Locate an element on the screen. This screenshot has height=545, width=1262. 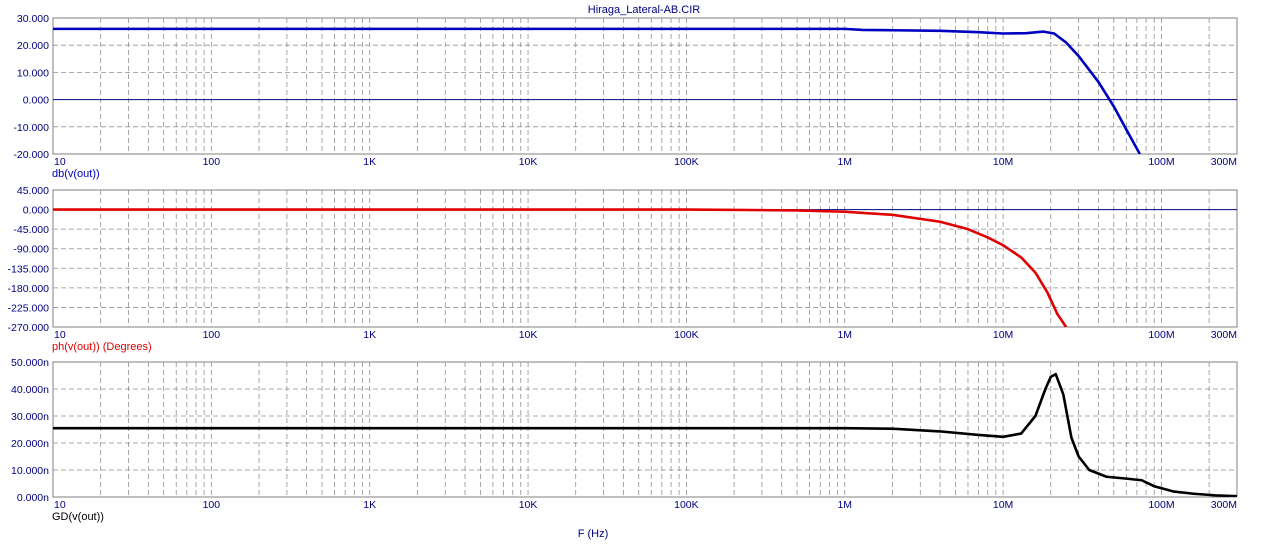
y-tick-label: -20.000 is located at coordinates (31, 155).